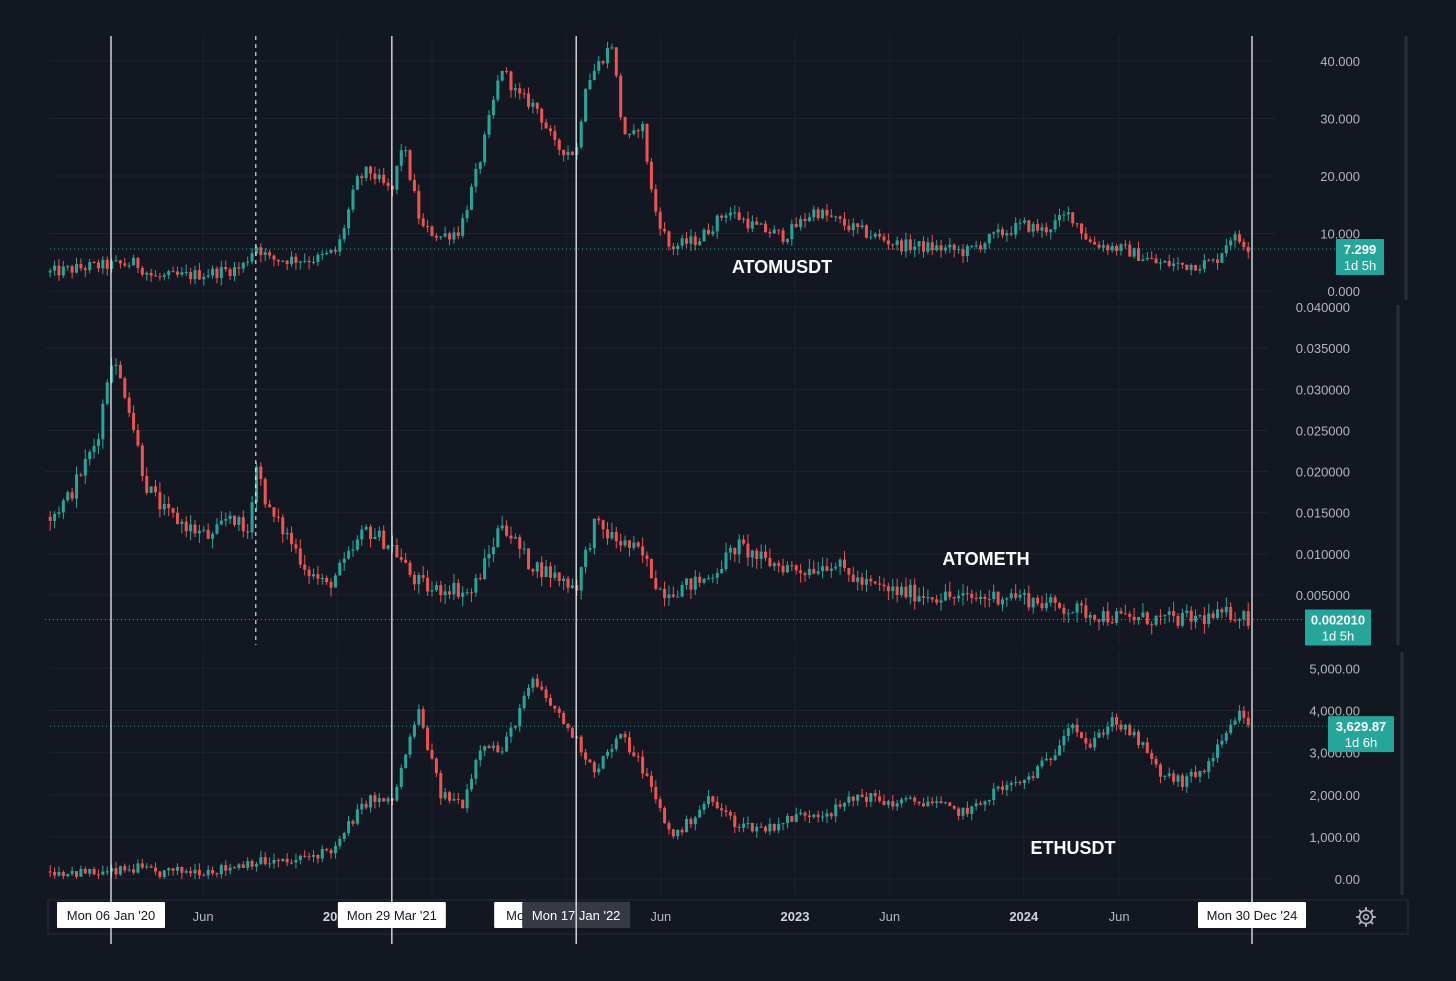 The width and height of the screenshot is (1456, 981). I want to click on y-tick-label: 0.000, so click(1343, 291).